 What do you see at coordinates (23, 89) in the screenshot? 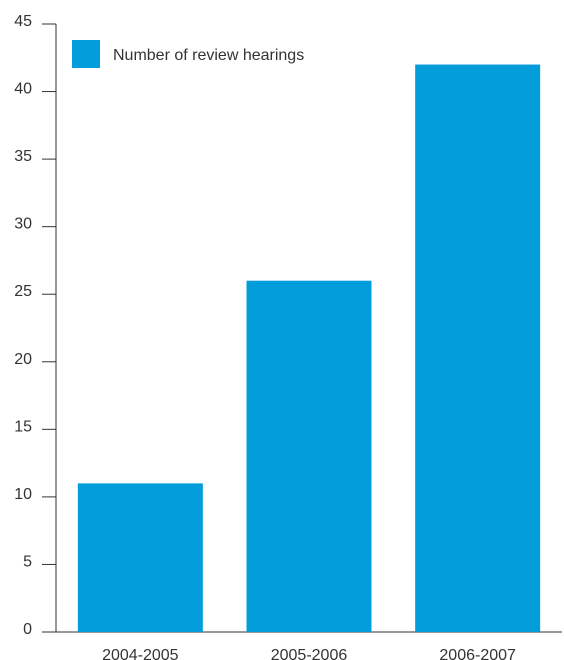
I see `y-tick-label: 40` at bounding box center [23, 89].